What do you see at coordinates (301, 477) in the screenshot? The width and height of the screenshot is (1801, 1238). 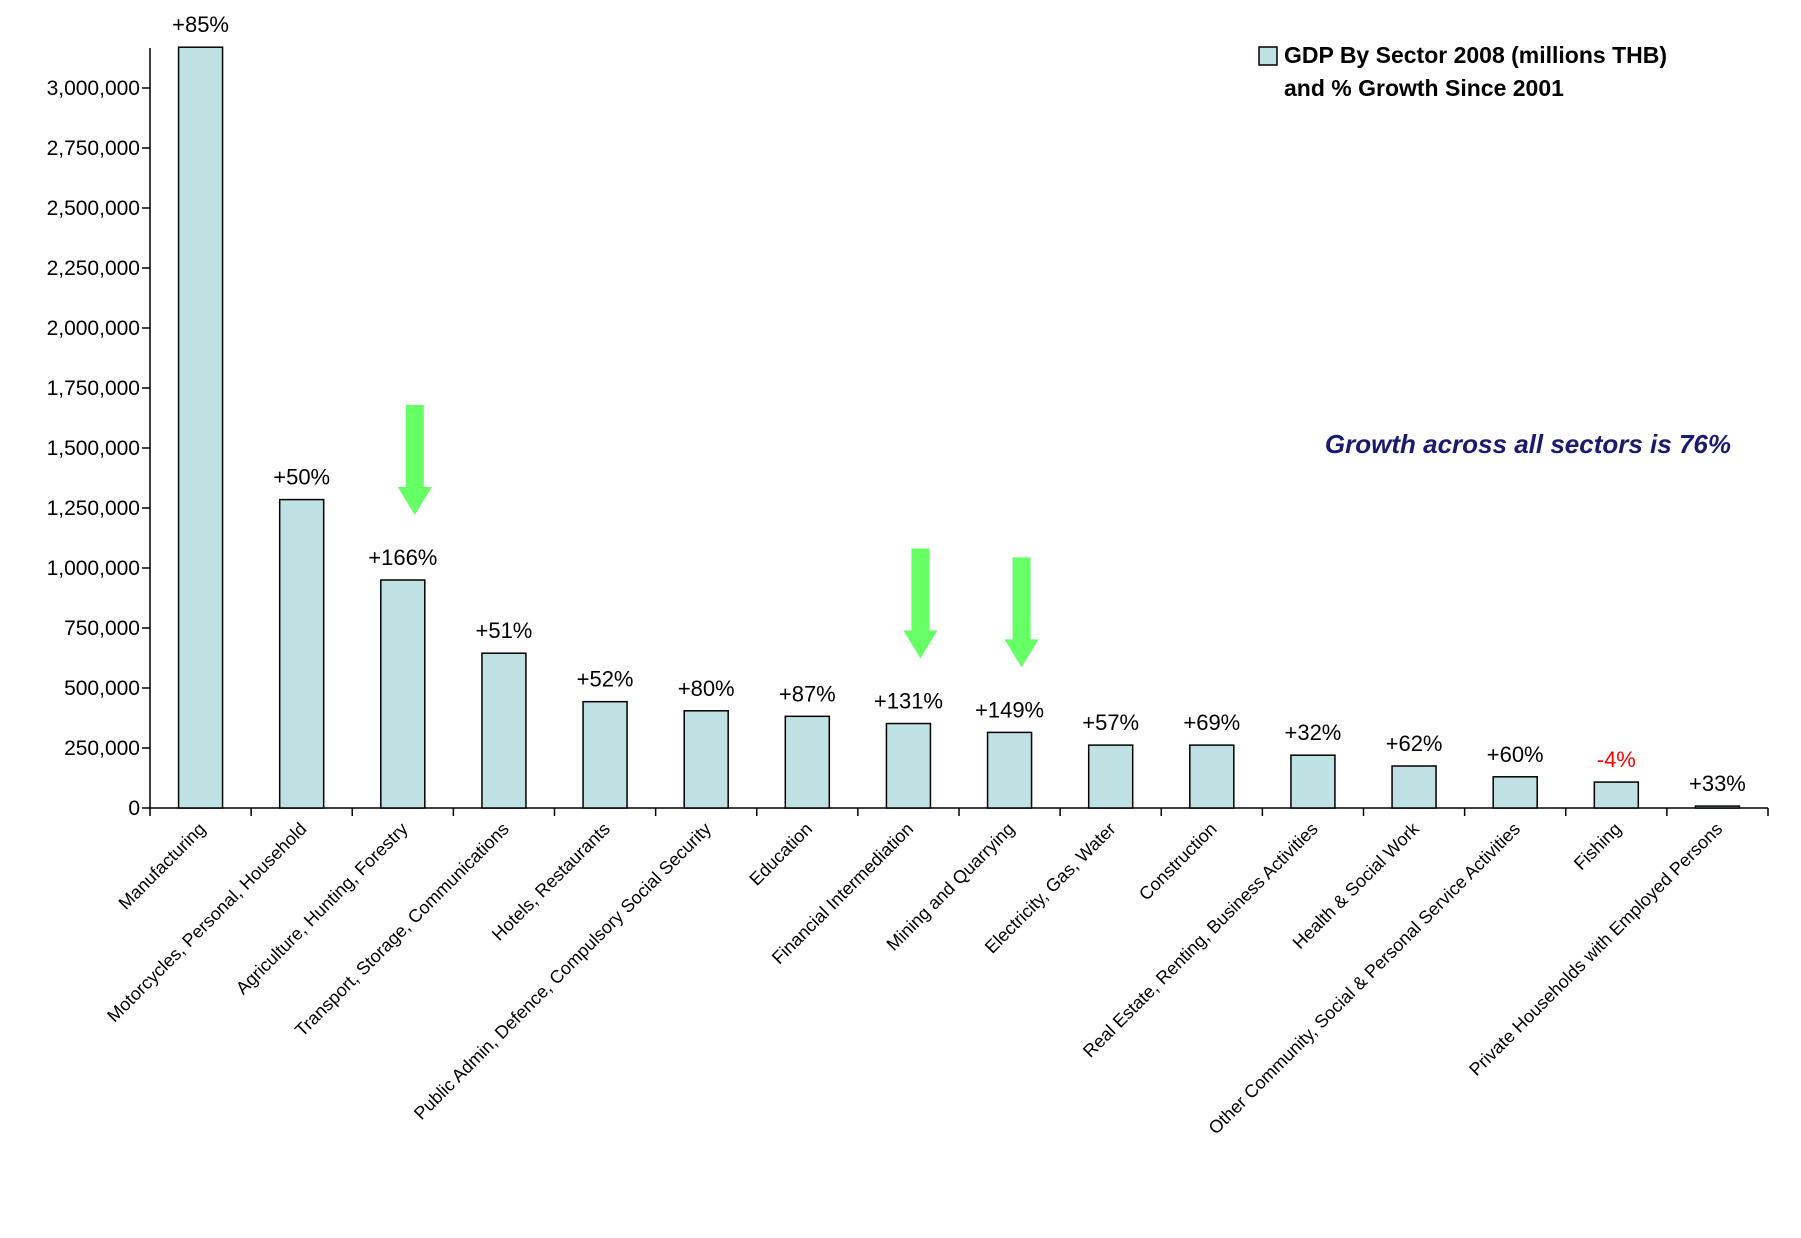 I see `growth-label: +50%` at bounding box center [301, 477].